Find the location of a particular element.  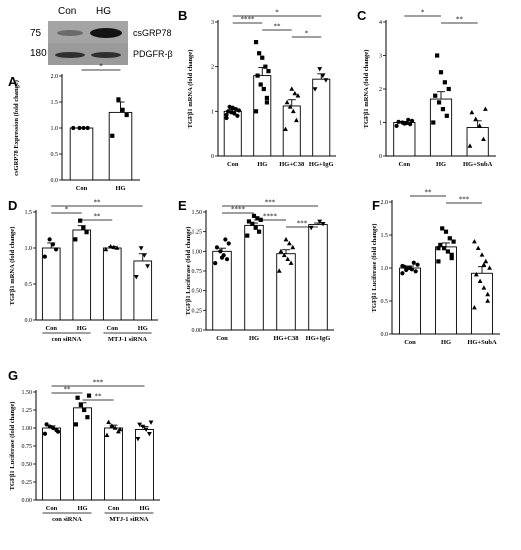

group-label: con siRNA is located at coordinates (67, 339).